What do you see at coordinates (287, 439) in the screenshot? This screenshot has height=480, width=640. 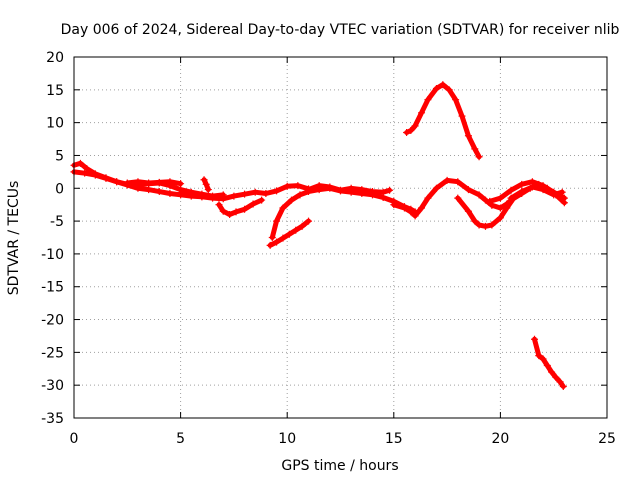 I see `x-tick-label: 10` at bounding box center [287, 439].